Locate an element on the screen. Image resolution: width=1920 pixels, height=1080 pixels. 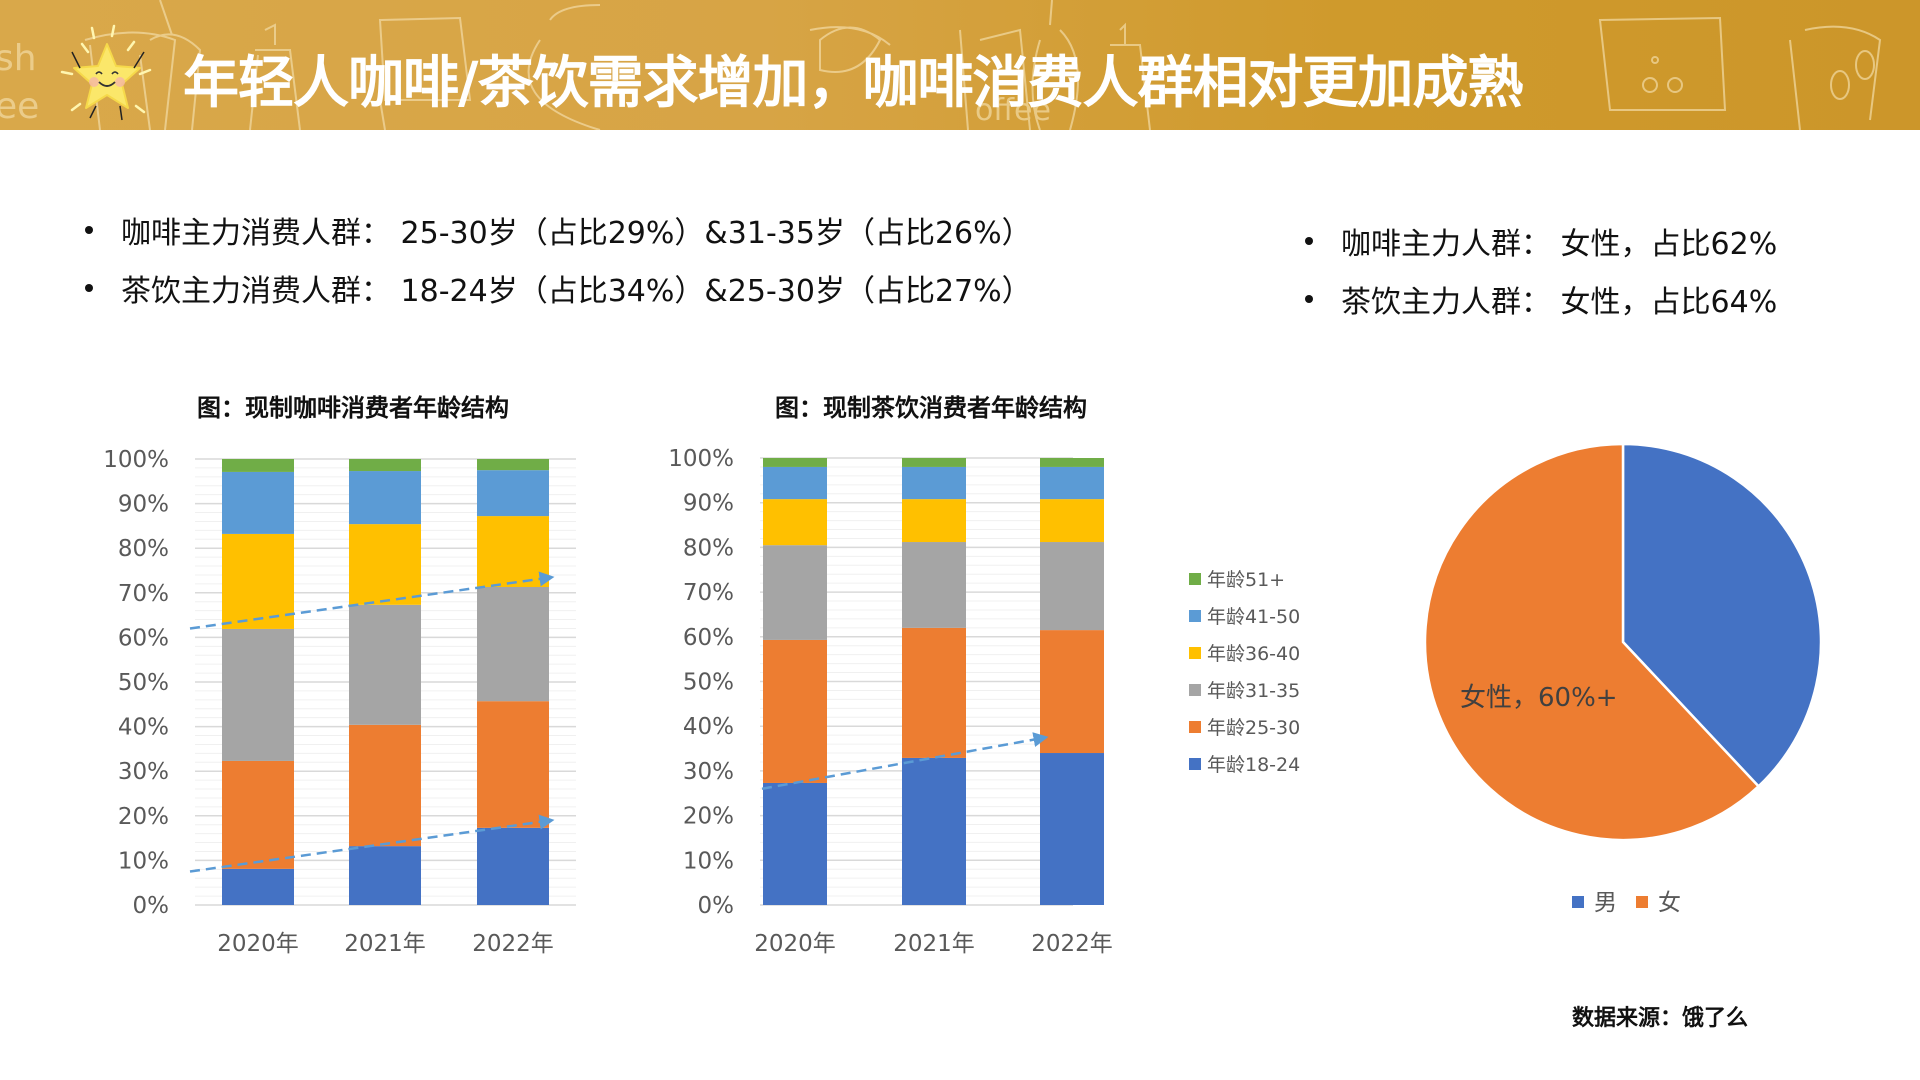
y-tick-label: 40% is located at coordinates (708, 727).